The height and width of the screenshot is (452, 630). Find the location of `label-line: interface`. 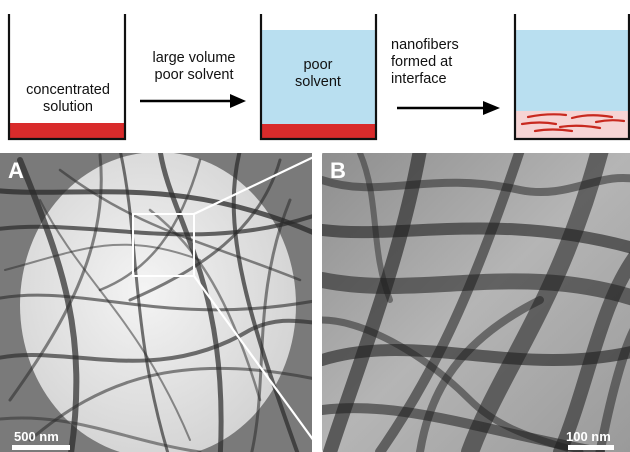

label-line: interface is located at coordinates (419, 79).